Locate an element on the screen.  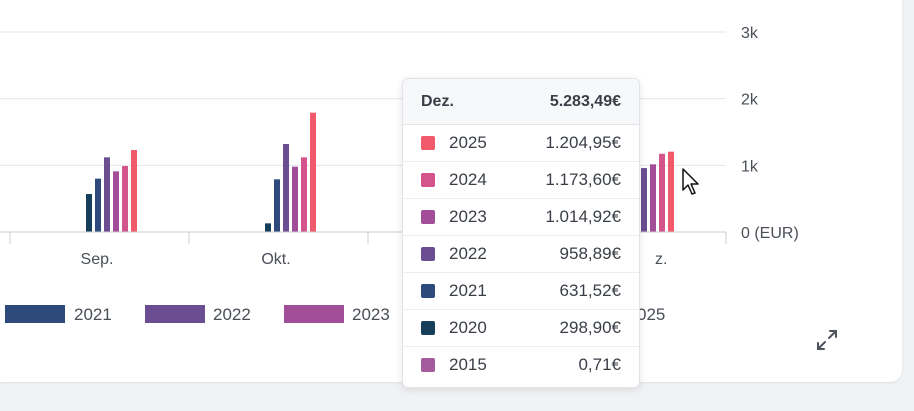
legend-label-2022: 2022 is located at coordinates (232, 314).